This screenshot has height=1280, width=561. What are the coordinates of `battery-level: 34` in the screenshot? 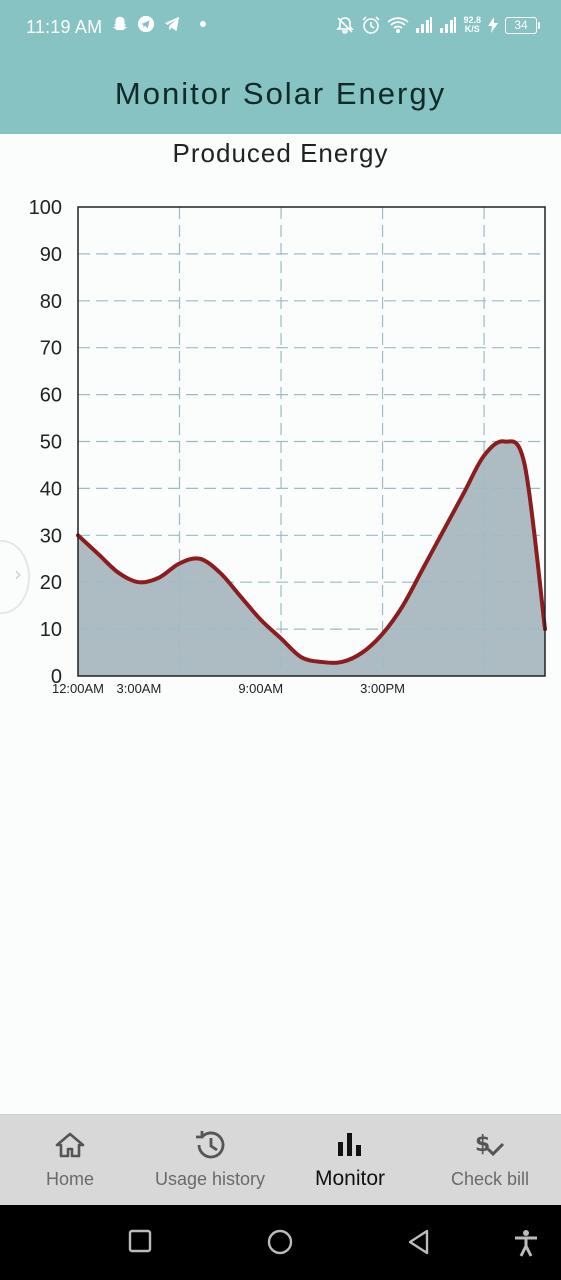 It's located at (521, 24).